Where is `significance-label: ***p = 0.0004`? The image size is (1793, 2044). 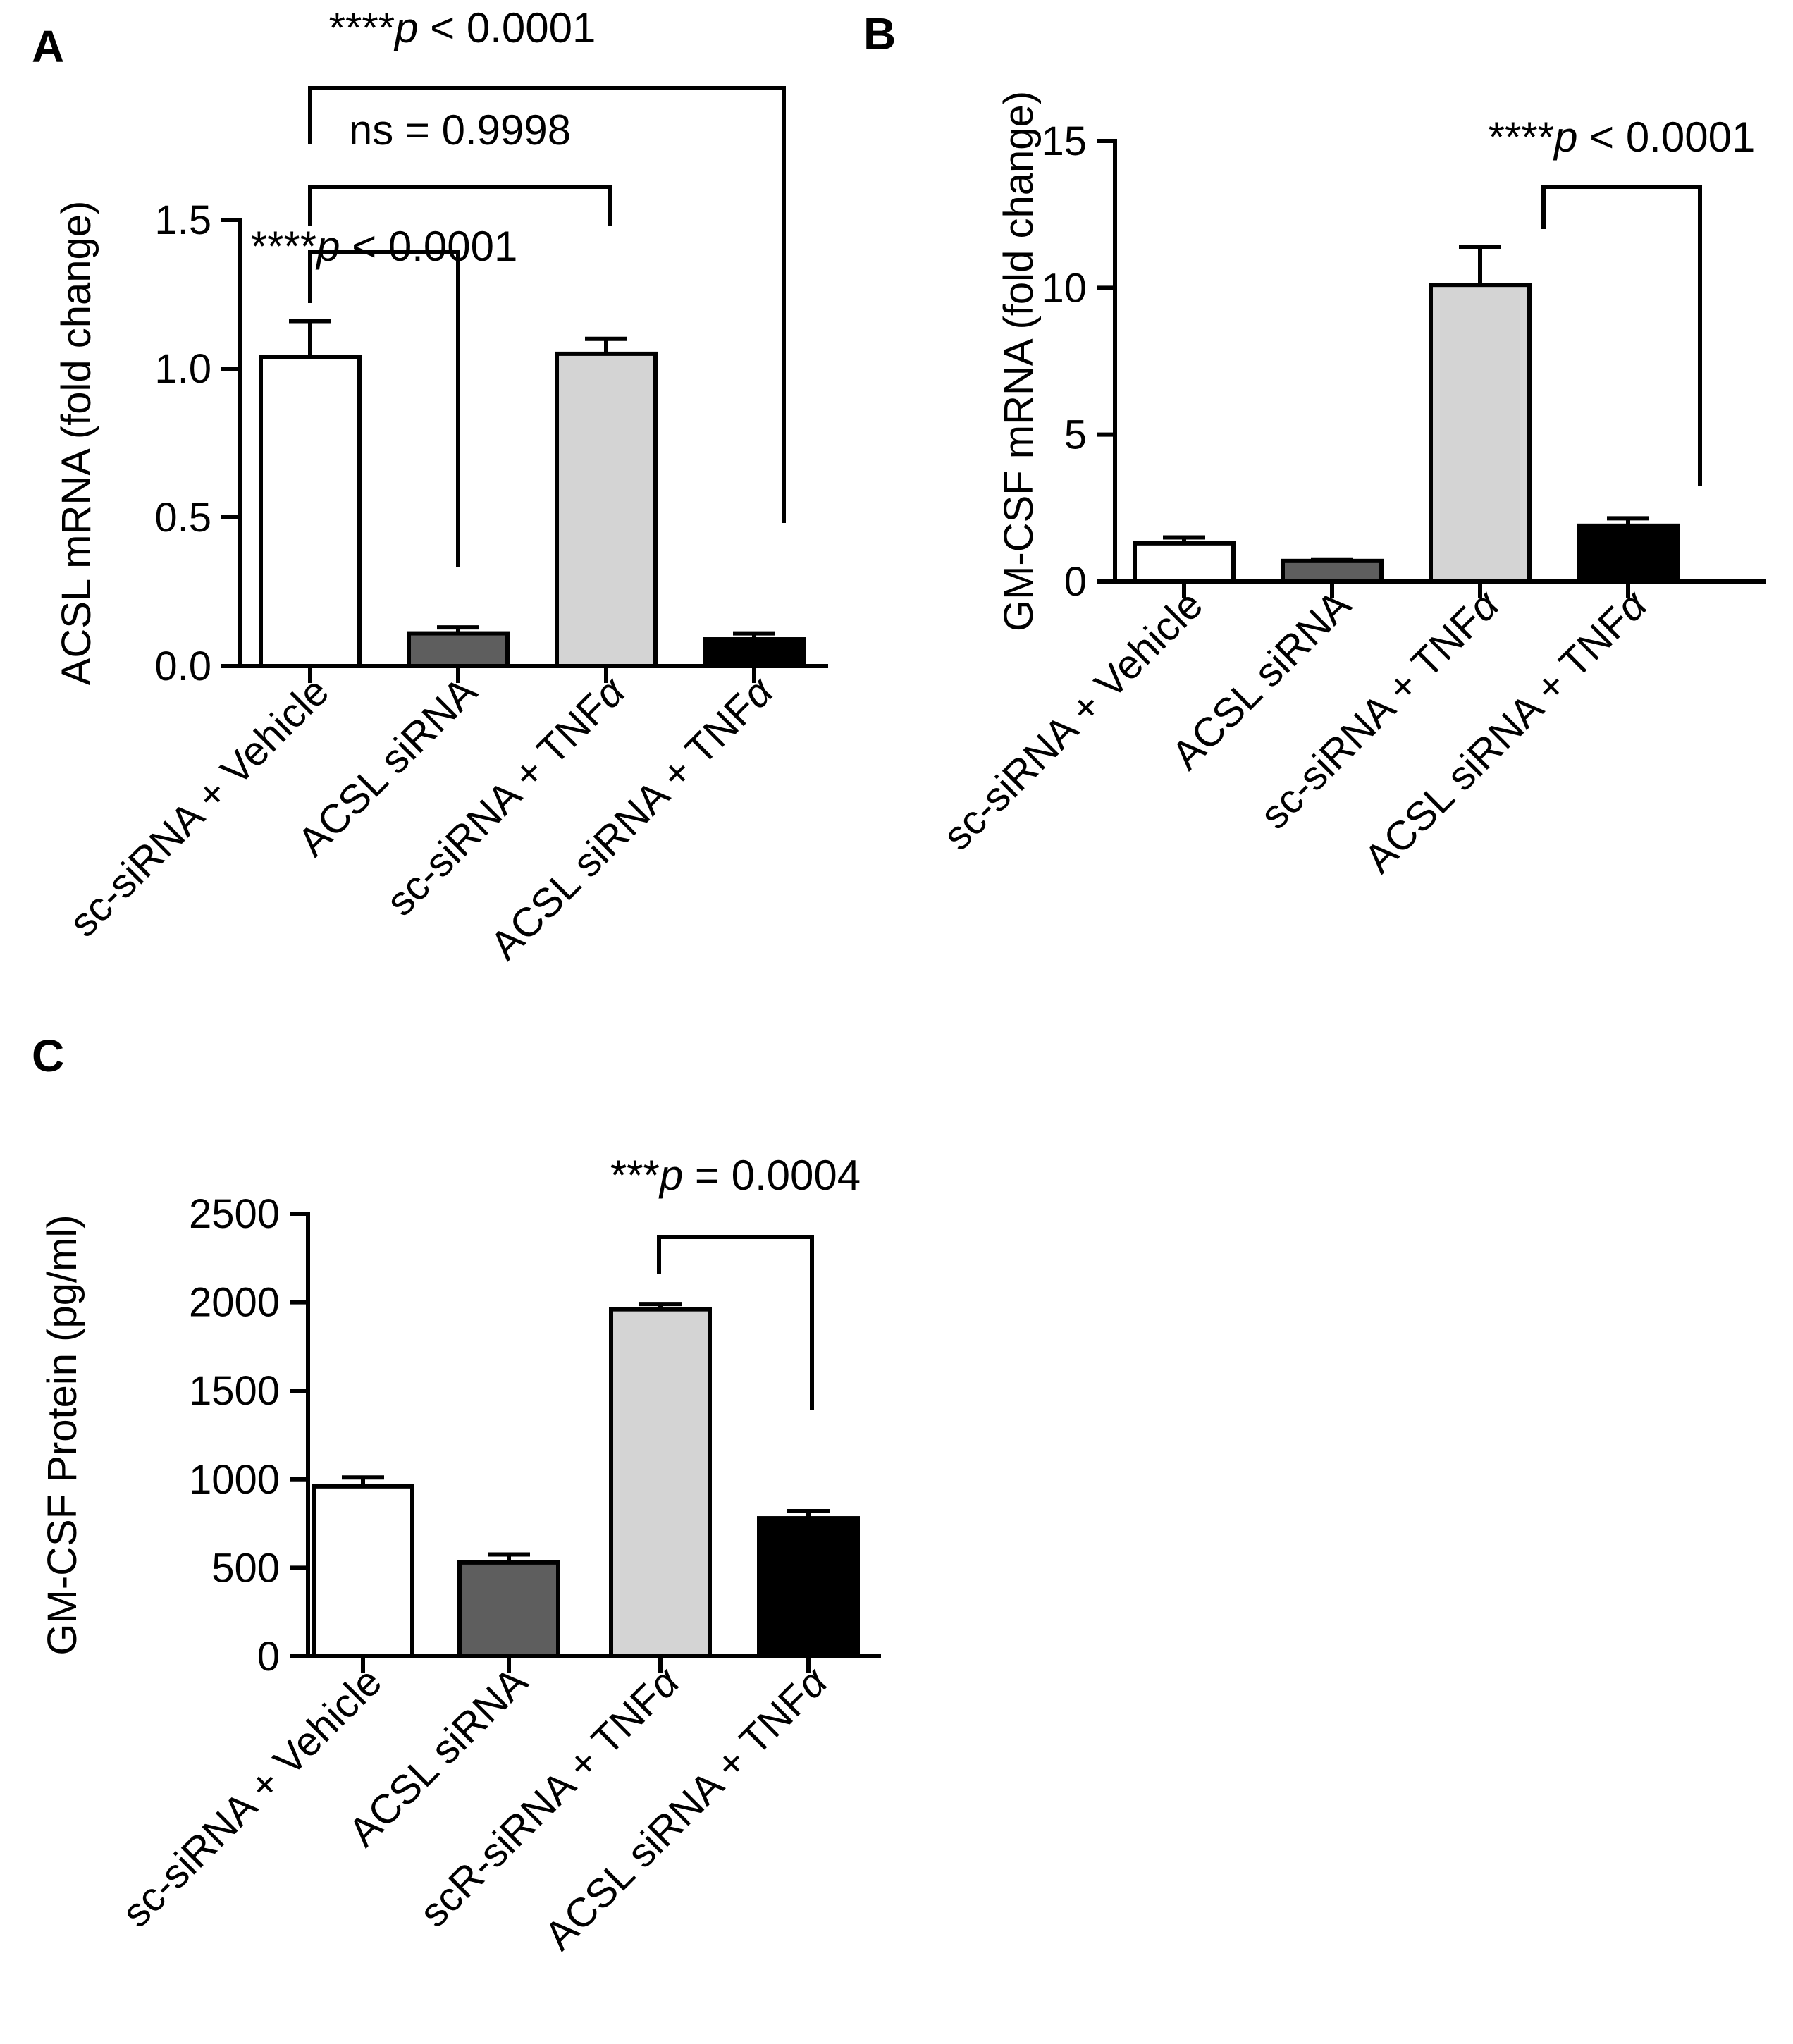
significance-label: ***p = 0.0004 is located at coordinates (736, 1176).